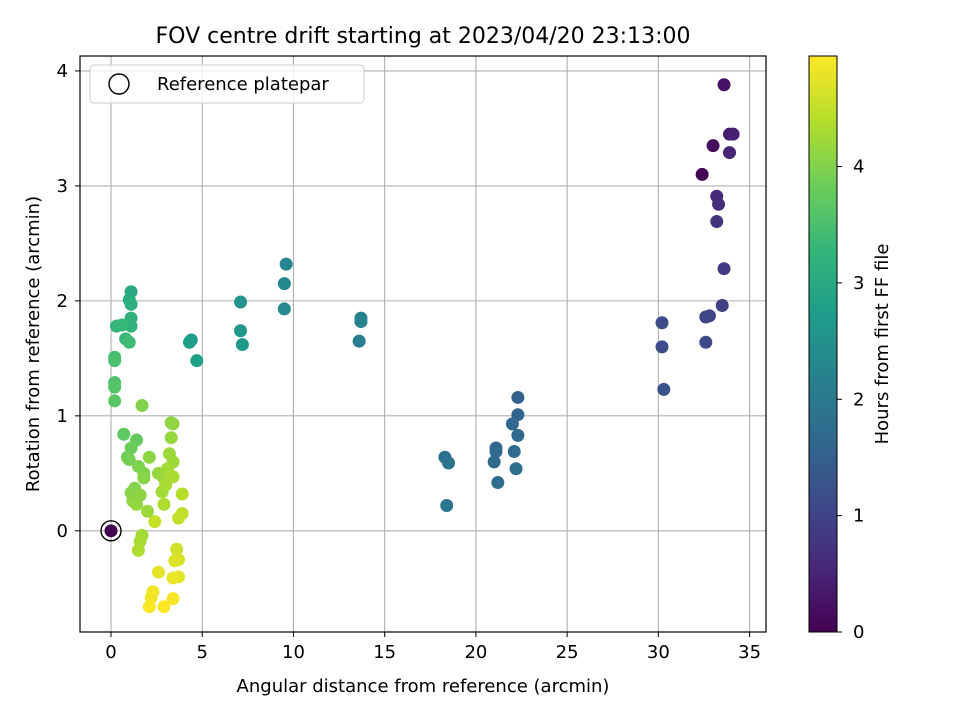 This screenshot has width=960, height=720. I want to click on legend-box, so click(227, 84).